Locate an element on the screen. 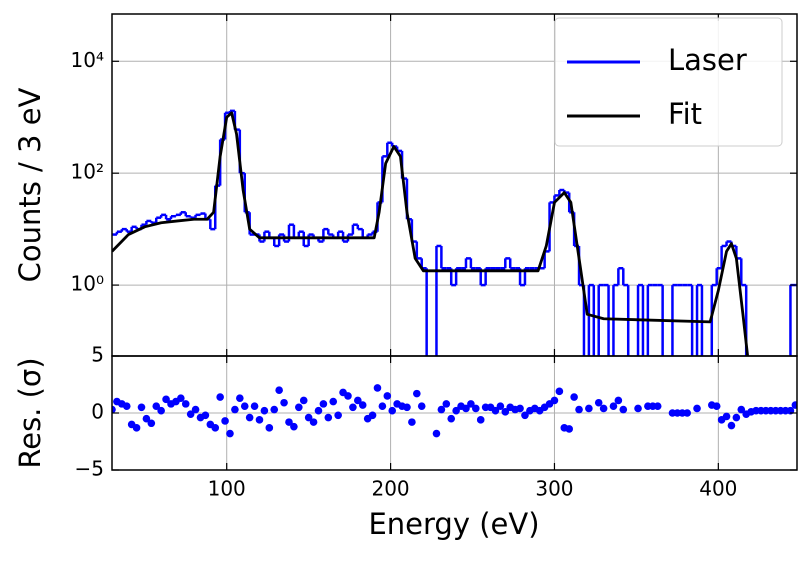 The height and width of the screenshot is (562, 812). x-axis-label: Energy (eV) is located at coordinates (453, 524).